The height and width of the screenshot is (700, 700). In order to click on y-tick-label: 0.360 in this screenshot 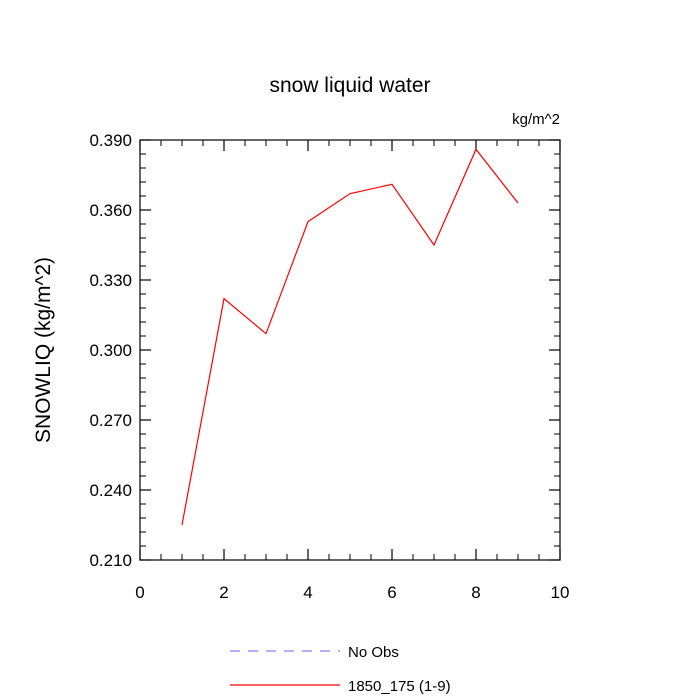, I will do `click(110, 210)`.